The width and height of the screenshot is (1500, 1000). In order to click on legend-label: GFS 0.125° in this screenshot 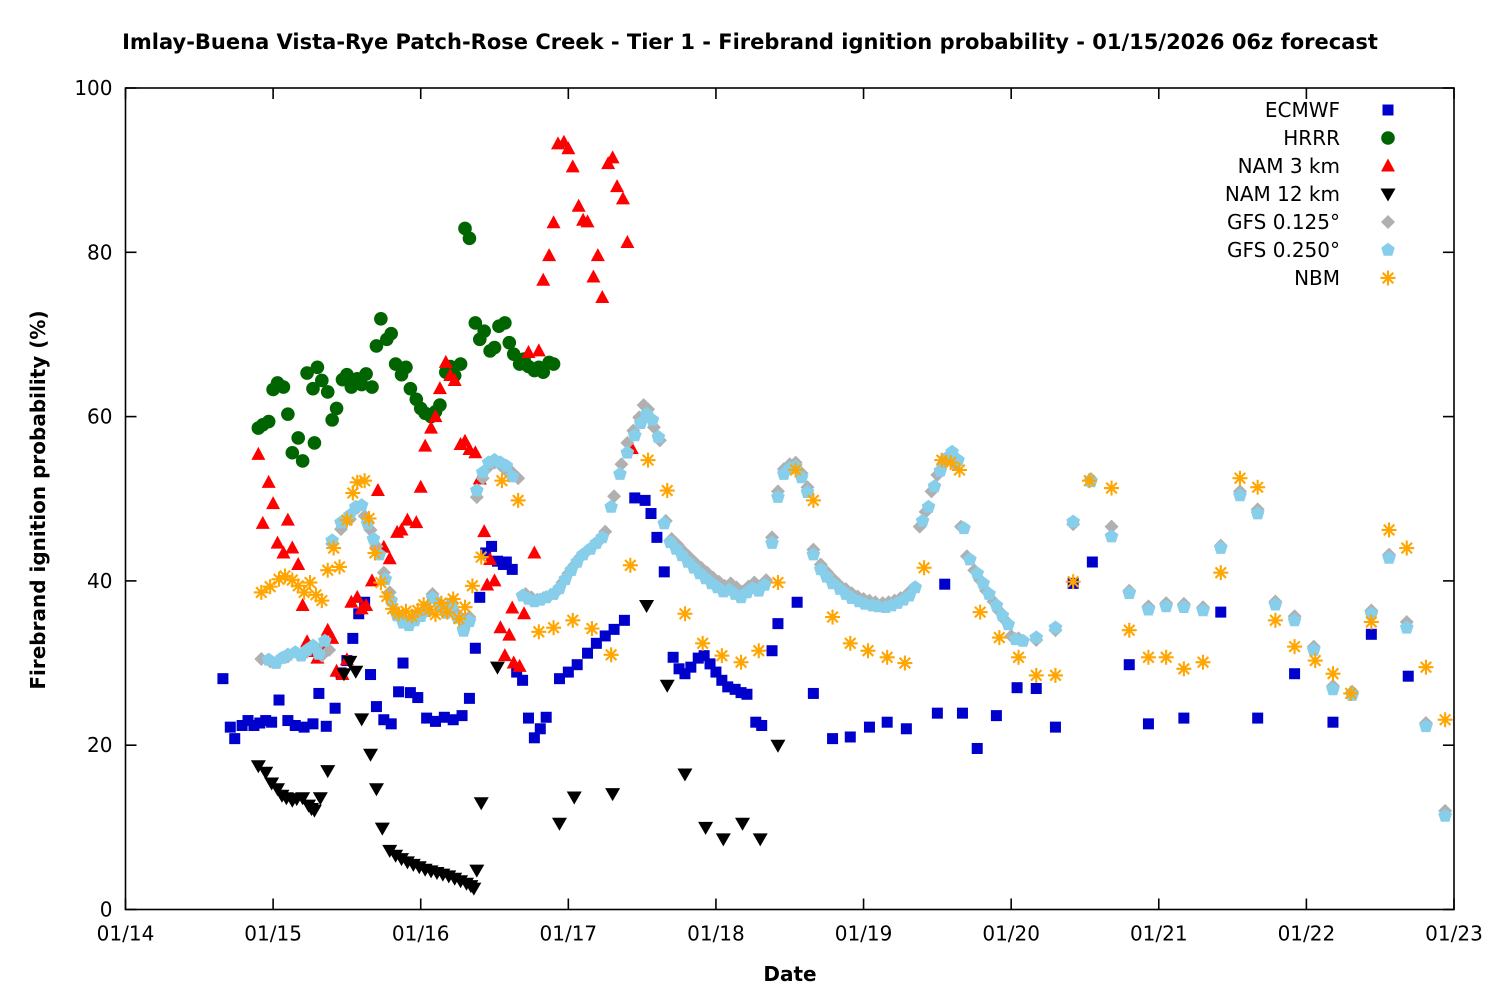, I will do `click(1283, 222)`.